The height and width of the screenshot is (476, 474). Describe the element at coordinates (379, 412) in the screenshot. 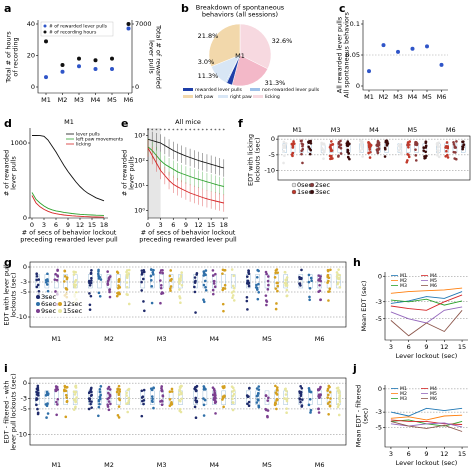

I see `y-tick-label: -3` at that location.